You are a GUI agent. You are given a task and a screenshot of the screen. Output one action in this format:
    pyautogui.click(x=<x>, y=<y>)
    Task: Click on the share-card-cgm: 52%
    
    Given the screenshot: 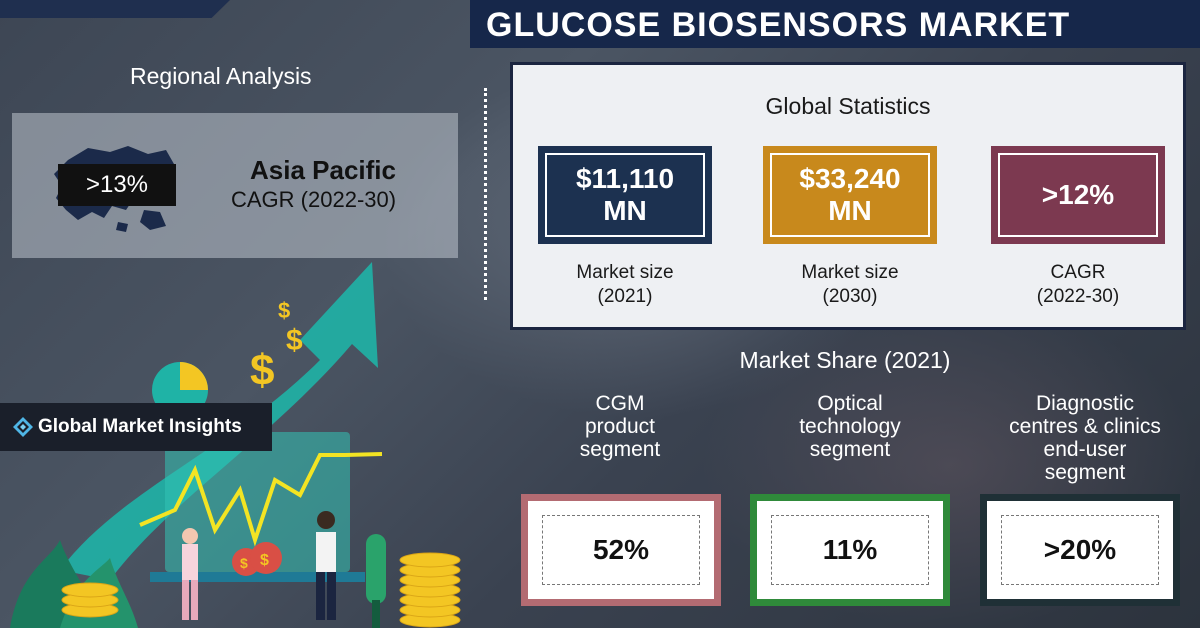 What is the action you would take?
    pyautogui.click(x=621, y=550)
    